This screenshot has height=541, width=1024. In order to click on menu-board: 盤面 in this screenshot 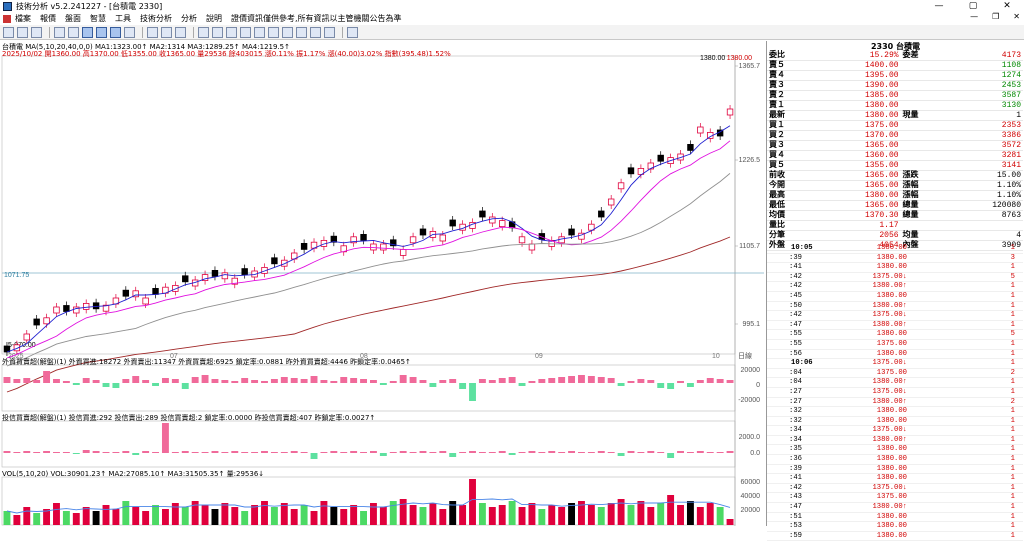, I will do `click(73, 18)`.